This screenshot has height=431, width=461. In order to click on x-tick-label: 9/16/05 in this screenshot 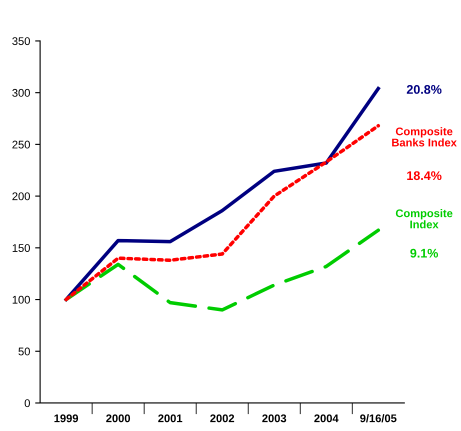, I will do `click(378, 418)`.